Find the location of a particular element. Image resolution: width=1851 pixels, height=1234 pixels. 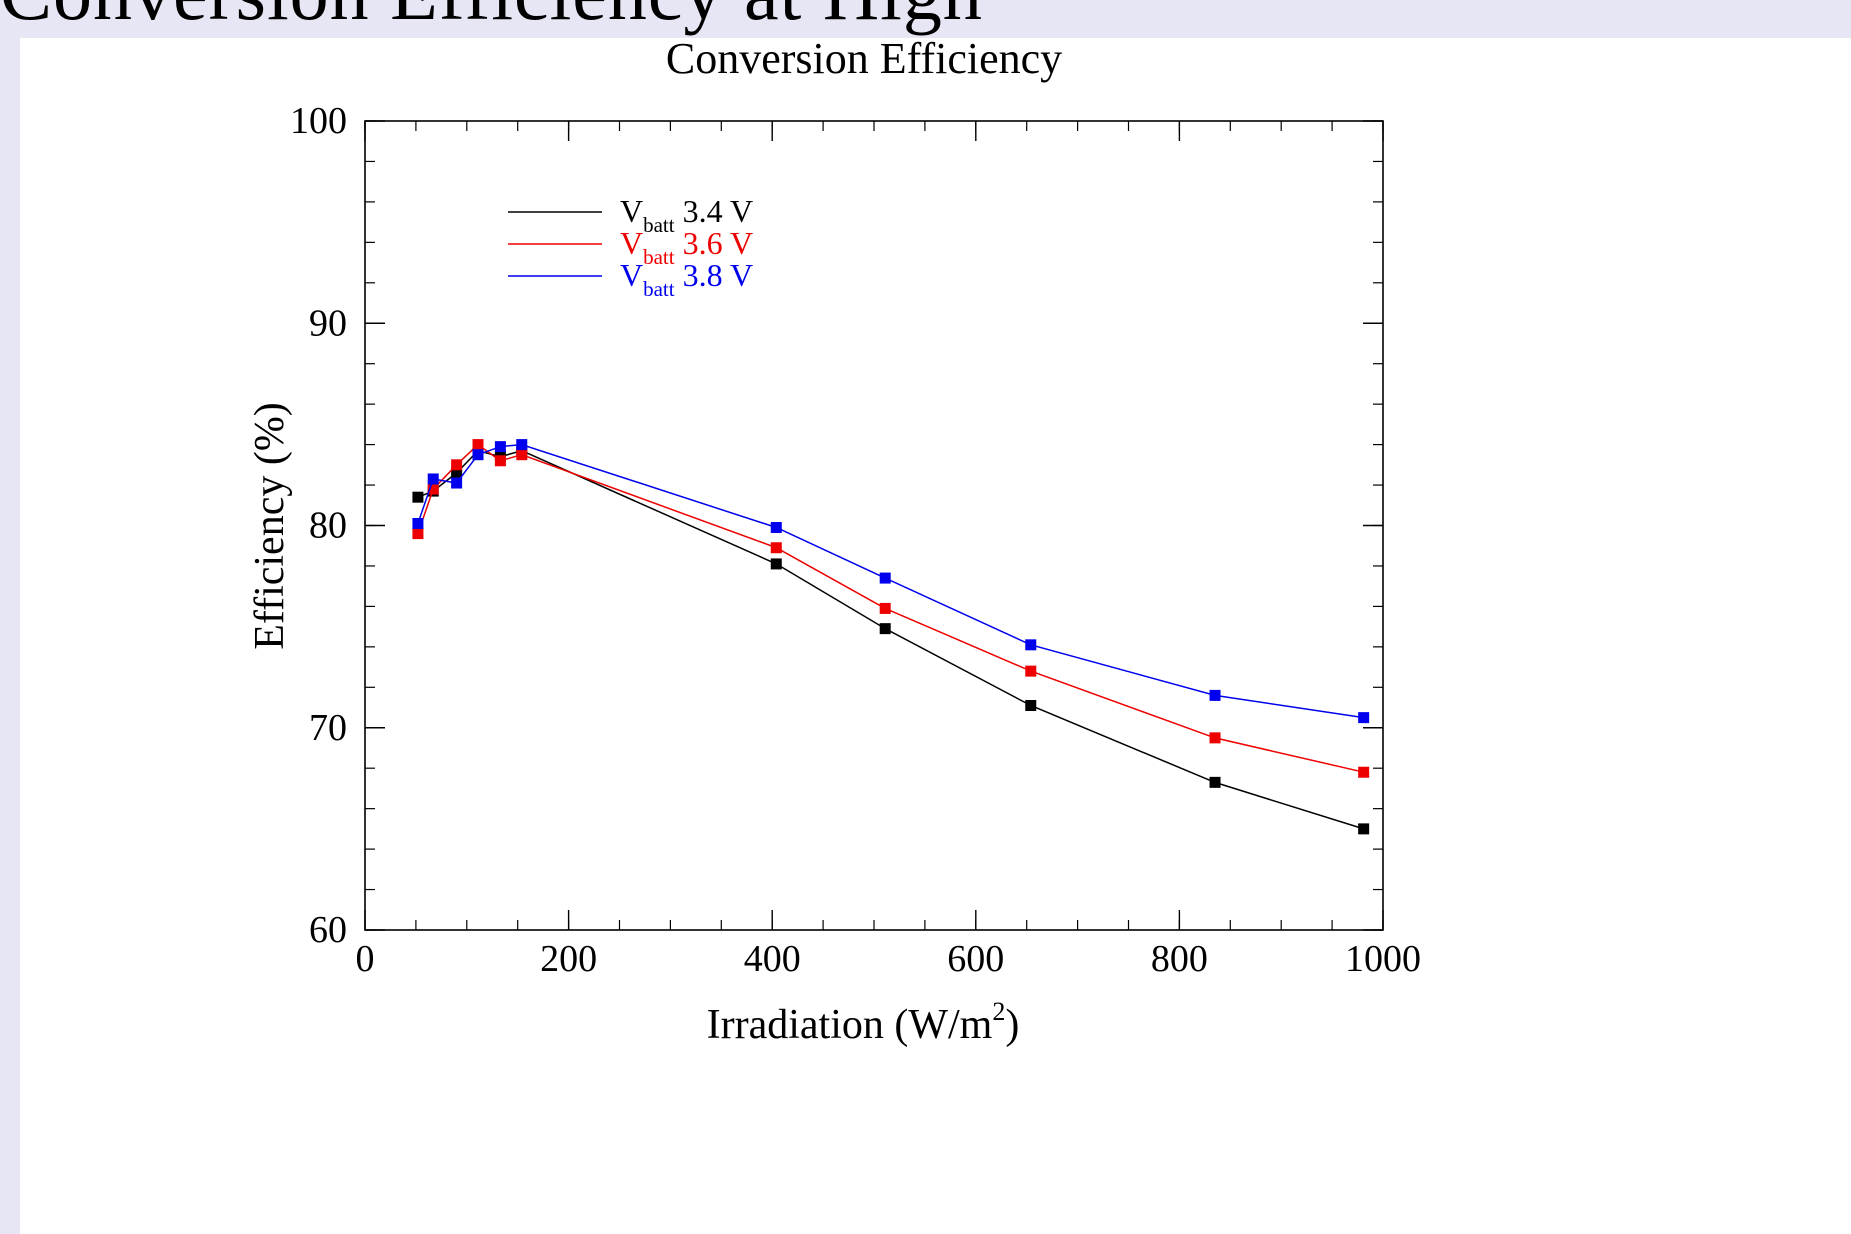

x-tick-label: 400 is located at coordinates (772, 959).